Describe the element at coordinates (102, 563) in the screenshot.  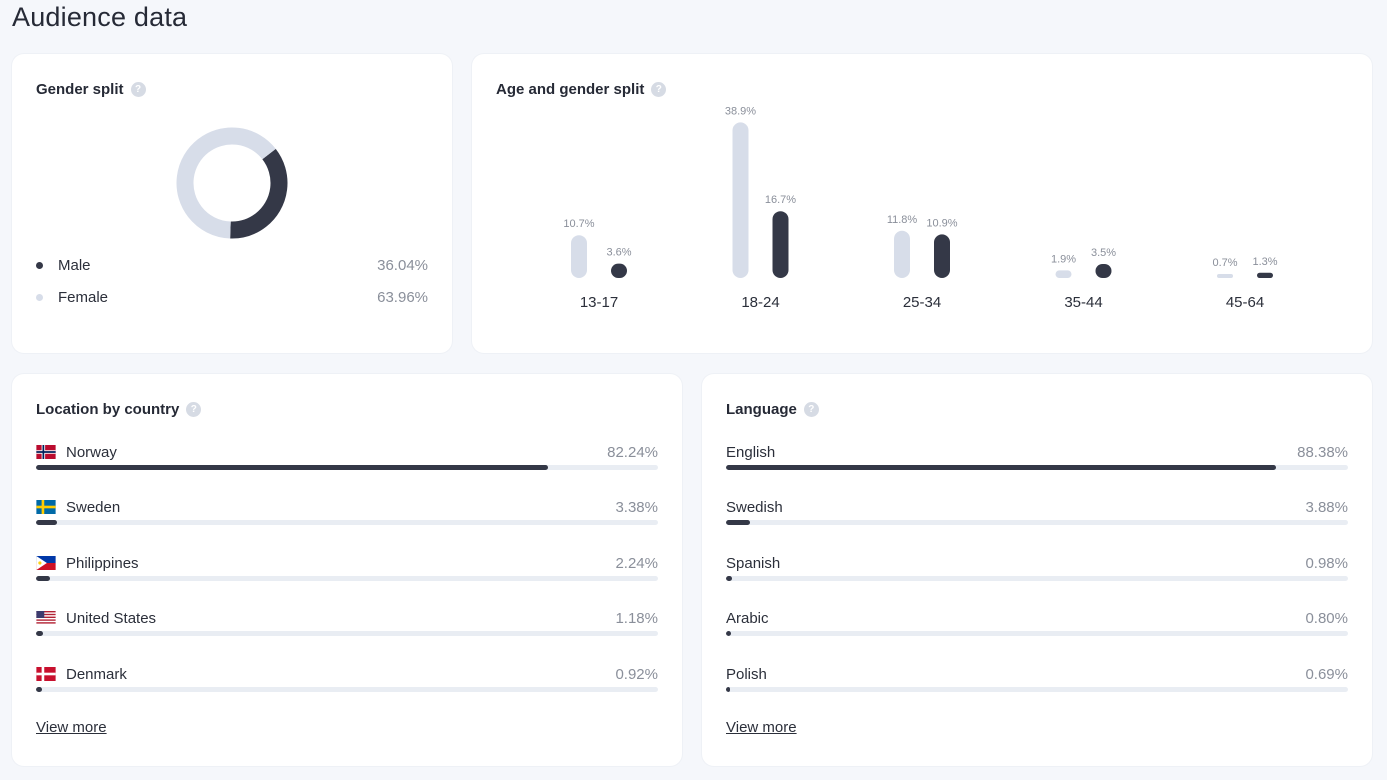
I see `country-label: Philippines` at that location.